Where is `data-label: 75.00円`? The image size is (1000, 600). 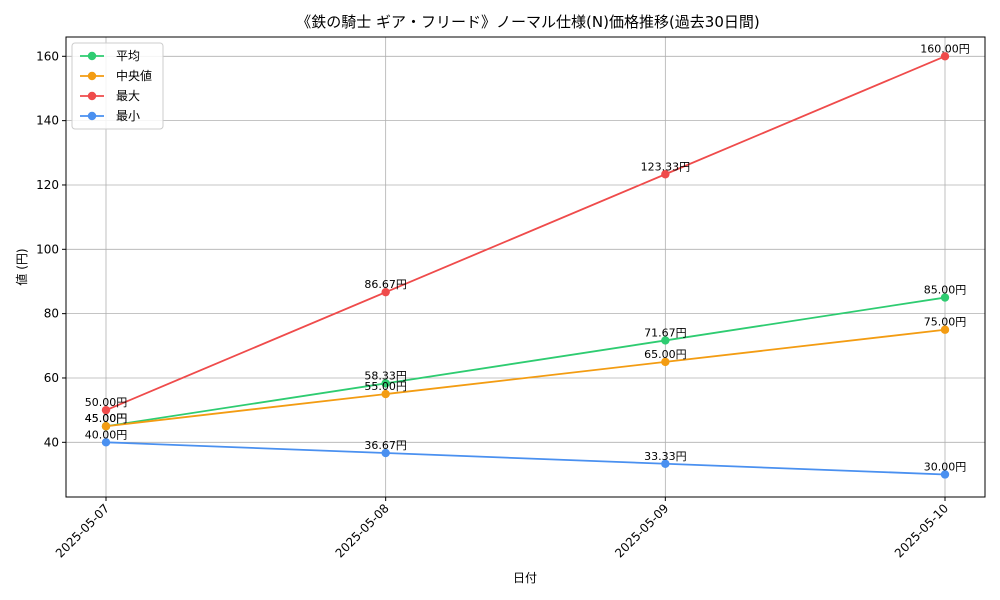
data-label: 75.00円 is located at coordinates (945, 322).